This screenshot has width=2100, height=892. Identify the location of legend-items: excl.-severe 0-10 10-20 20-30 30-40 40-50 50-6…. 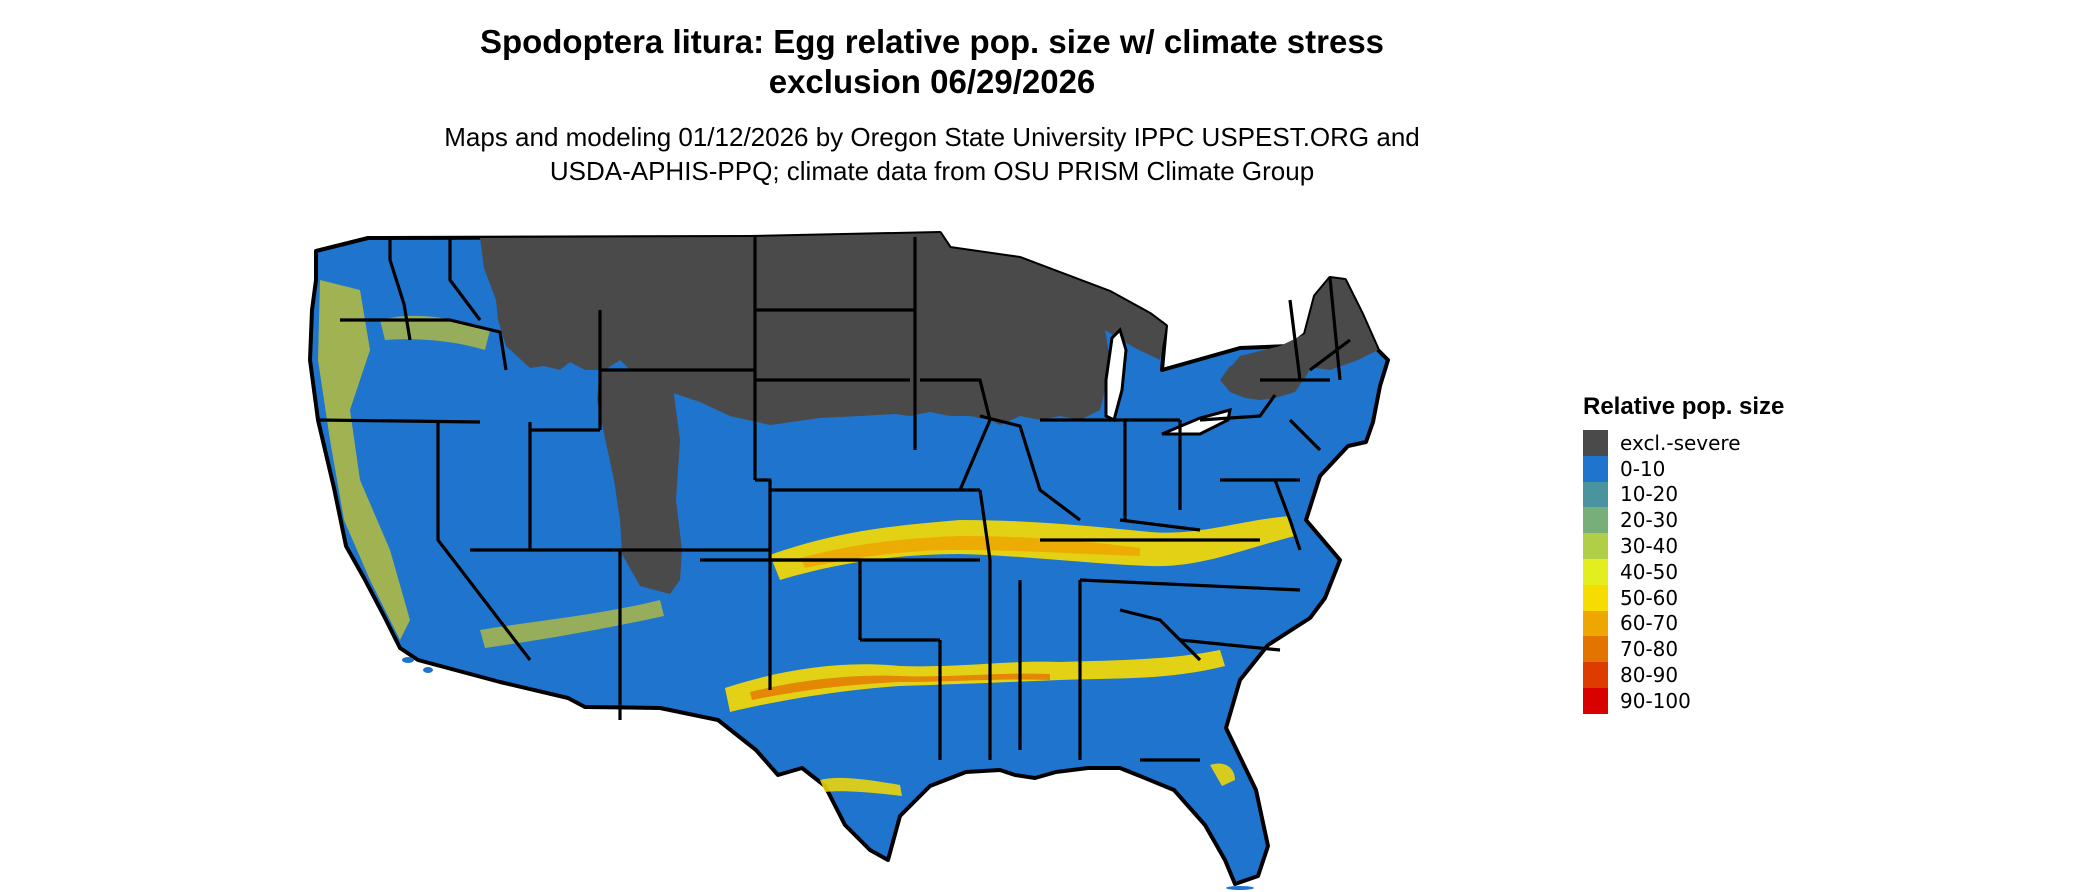
(1713, 572).